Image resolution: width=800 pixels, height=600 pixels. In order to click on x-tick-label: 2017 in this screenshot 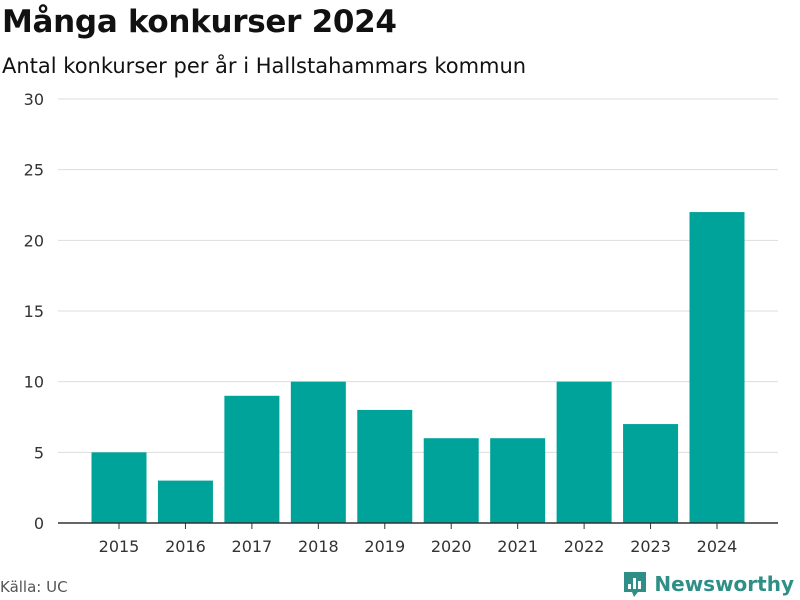, I will do `click(252, 546)`.